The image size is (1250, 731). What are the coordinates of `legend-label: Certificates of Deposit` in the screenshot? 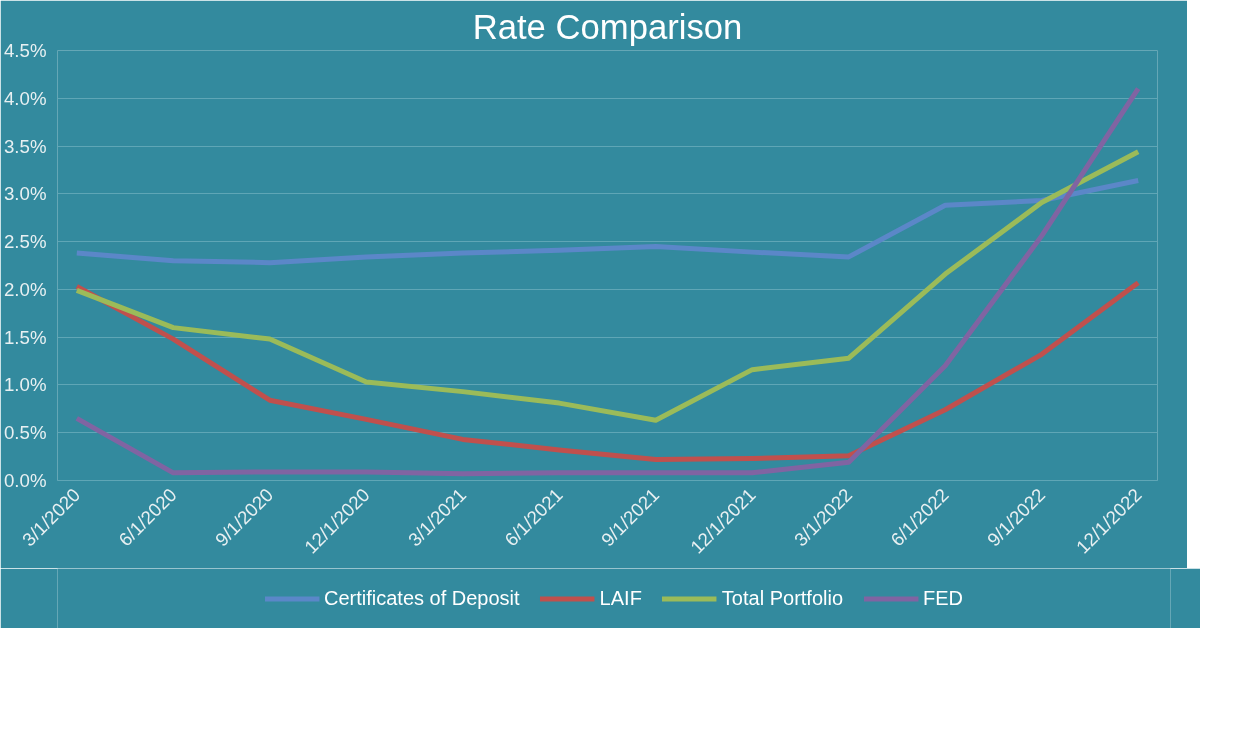 It's located at (421, 598).